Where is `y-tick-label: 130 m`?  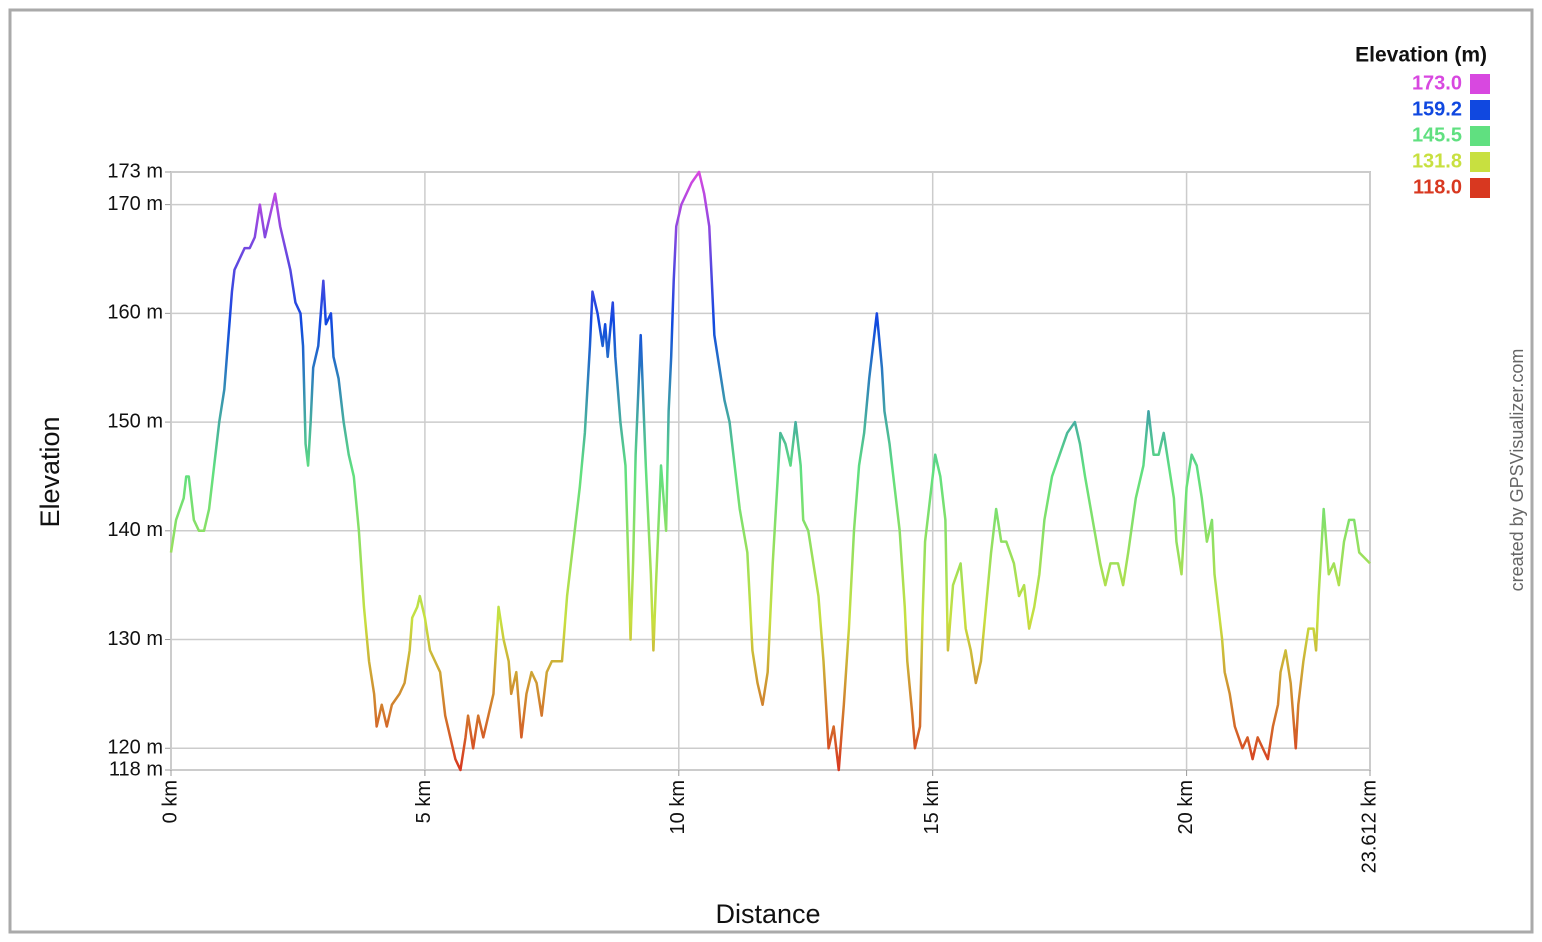 y-tick-label: 130 m is located at coordinates (135, 639).